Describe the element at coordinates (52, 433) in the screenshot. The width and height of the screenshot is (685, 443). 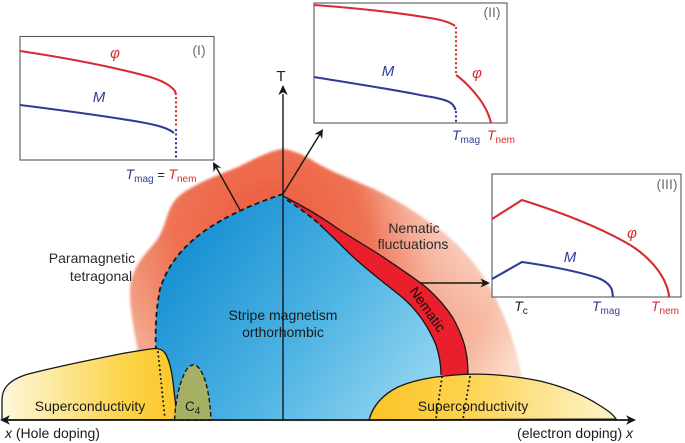
I see `svg-text: x (Hole doping)` at that location.